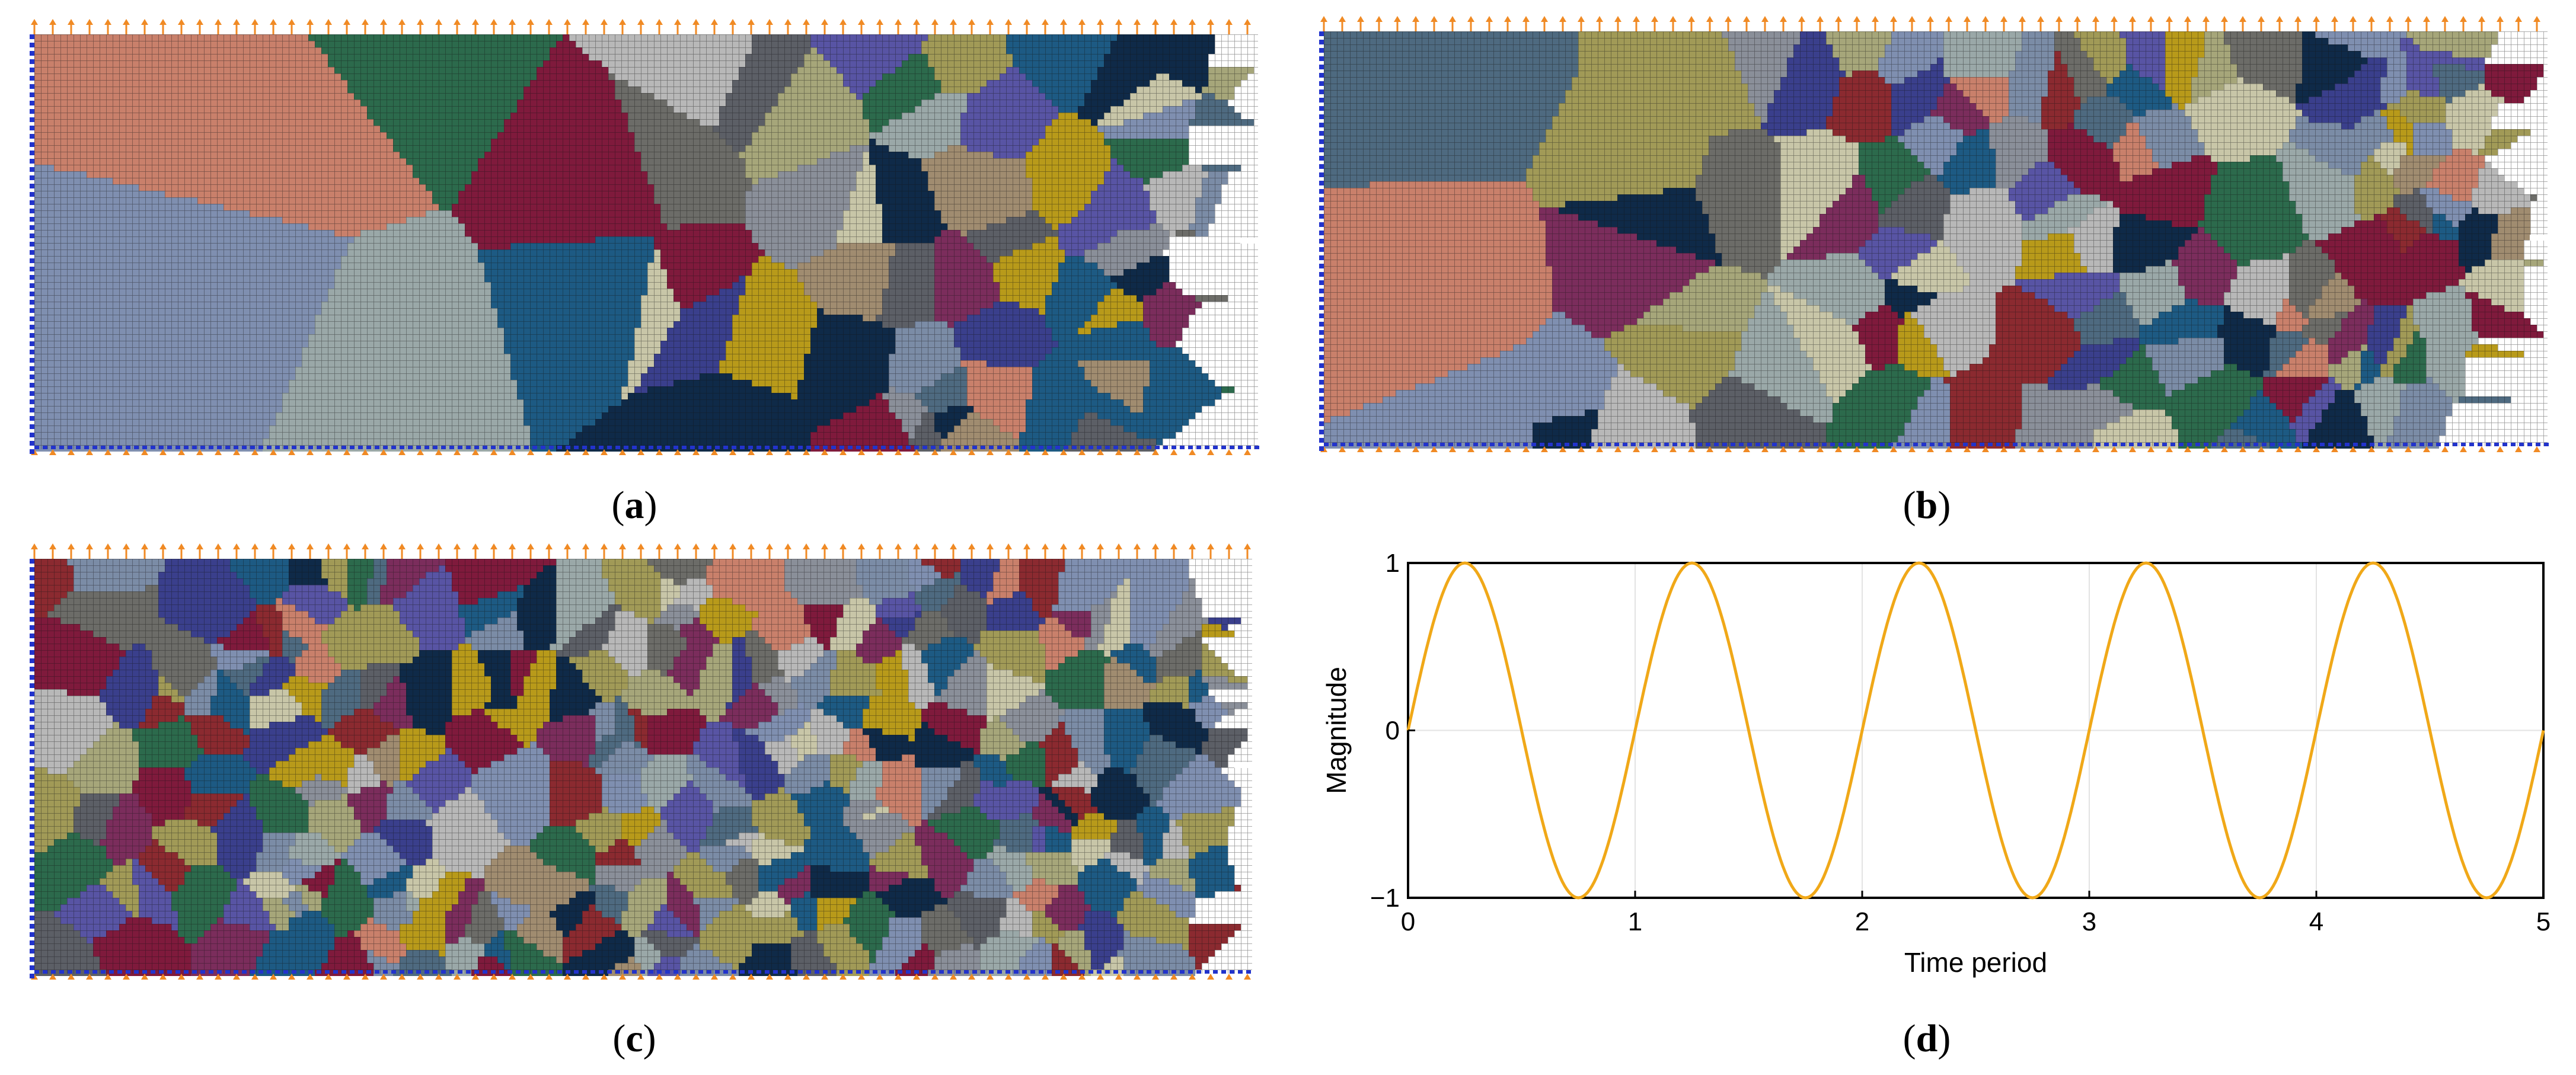 The height and width of the screenshot is (1075, 2576). Describe the element at coordinates (1408, 921) in the screenshot. I see `x-tick-label: 0` at that location.